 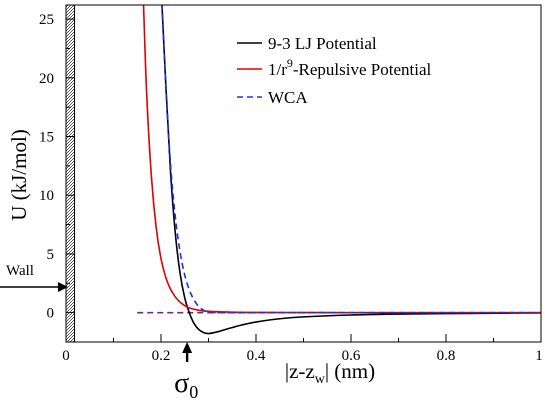 What do you see at coordinates (362, 69) in the screenshot?
I see `legend-label-repulsive-post: -Repulsive Potential` at bounding box center [362, 69].